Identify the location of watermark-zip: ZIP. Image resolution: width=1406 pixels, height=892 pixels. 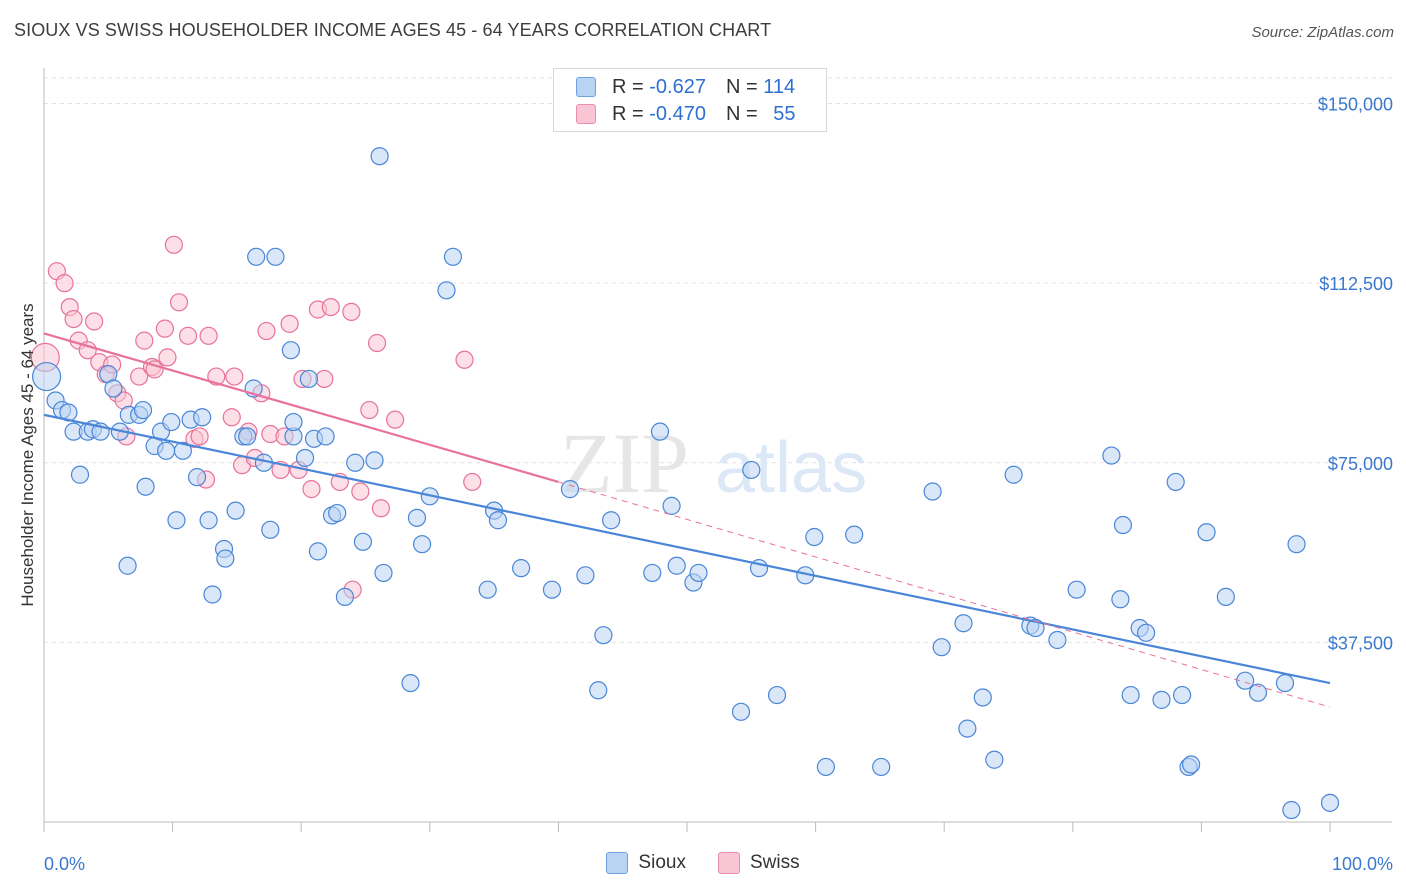
(624, 463).